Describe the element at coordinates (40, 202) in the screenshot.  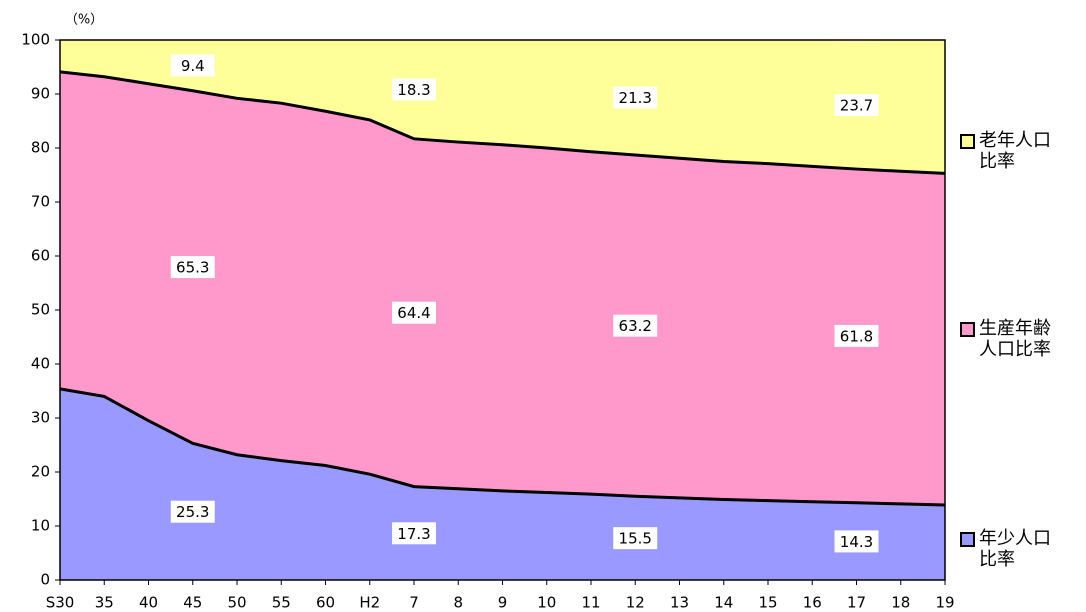
I see `y-tick-label: 70` at that location.